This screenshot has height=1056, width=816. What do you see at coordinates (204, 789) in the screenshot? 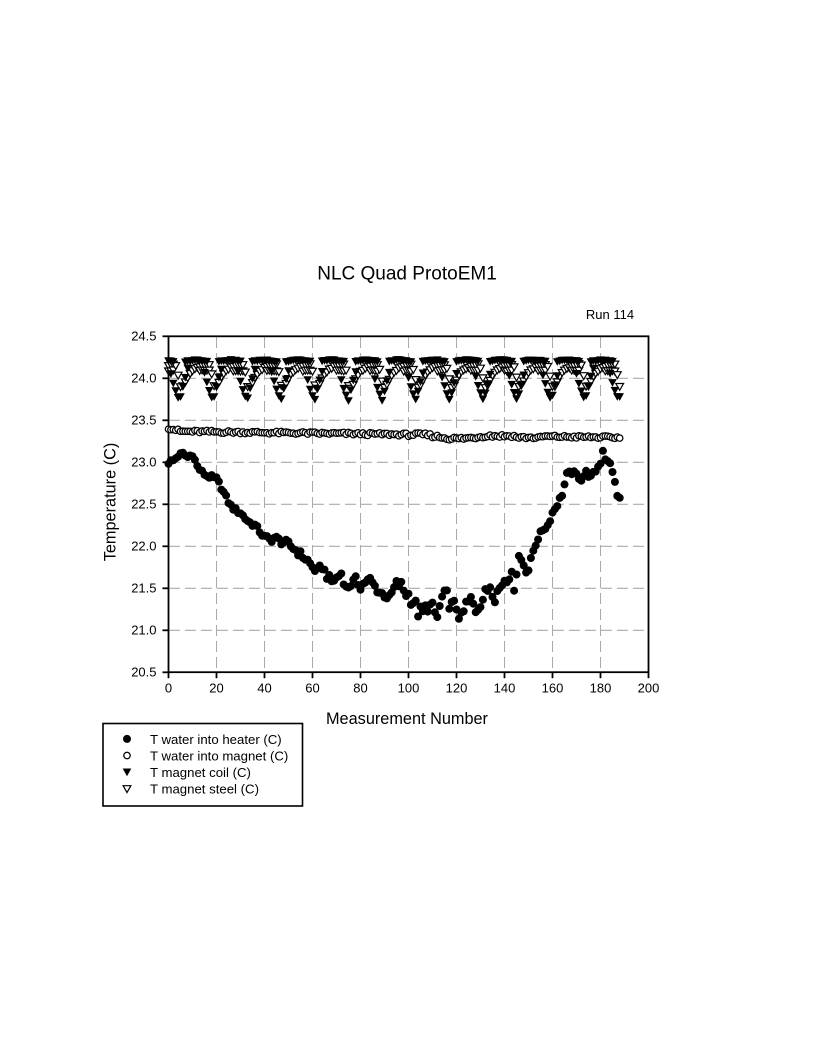
I see `svg-text: T magnet steel (C)` at bounding box center [204, 789].